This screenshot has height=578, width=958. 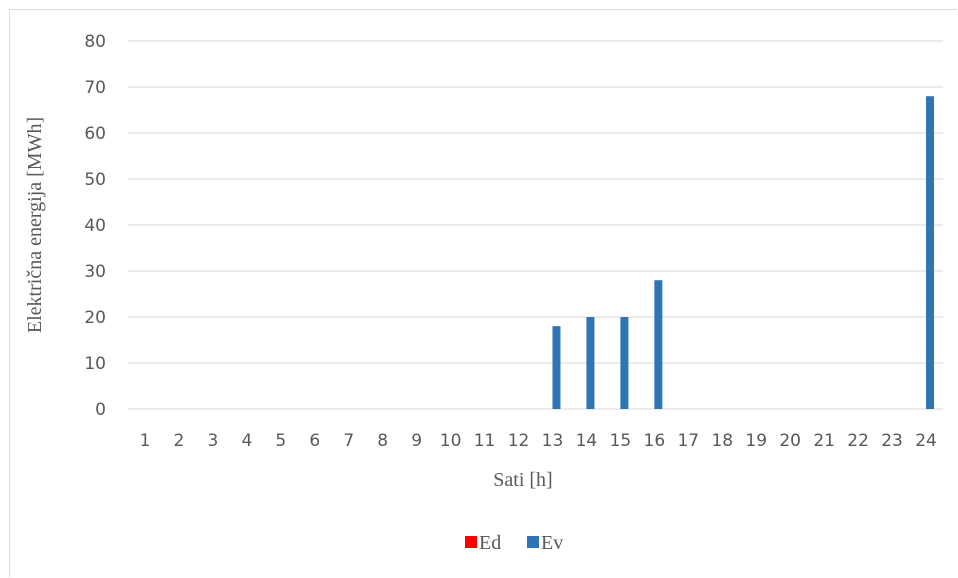 What do you see at coordinates (553, 441) in the screenshot?
I see `x-tick-label-13: 13` at bounding box center [553, 441].